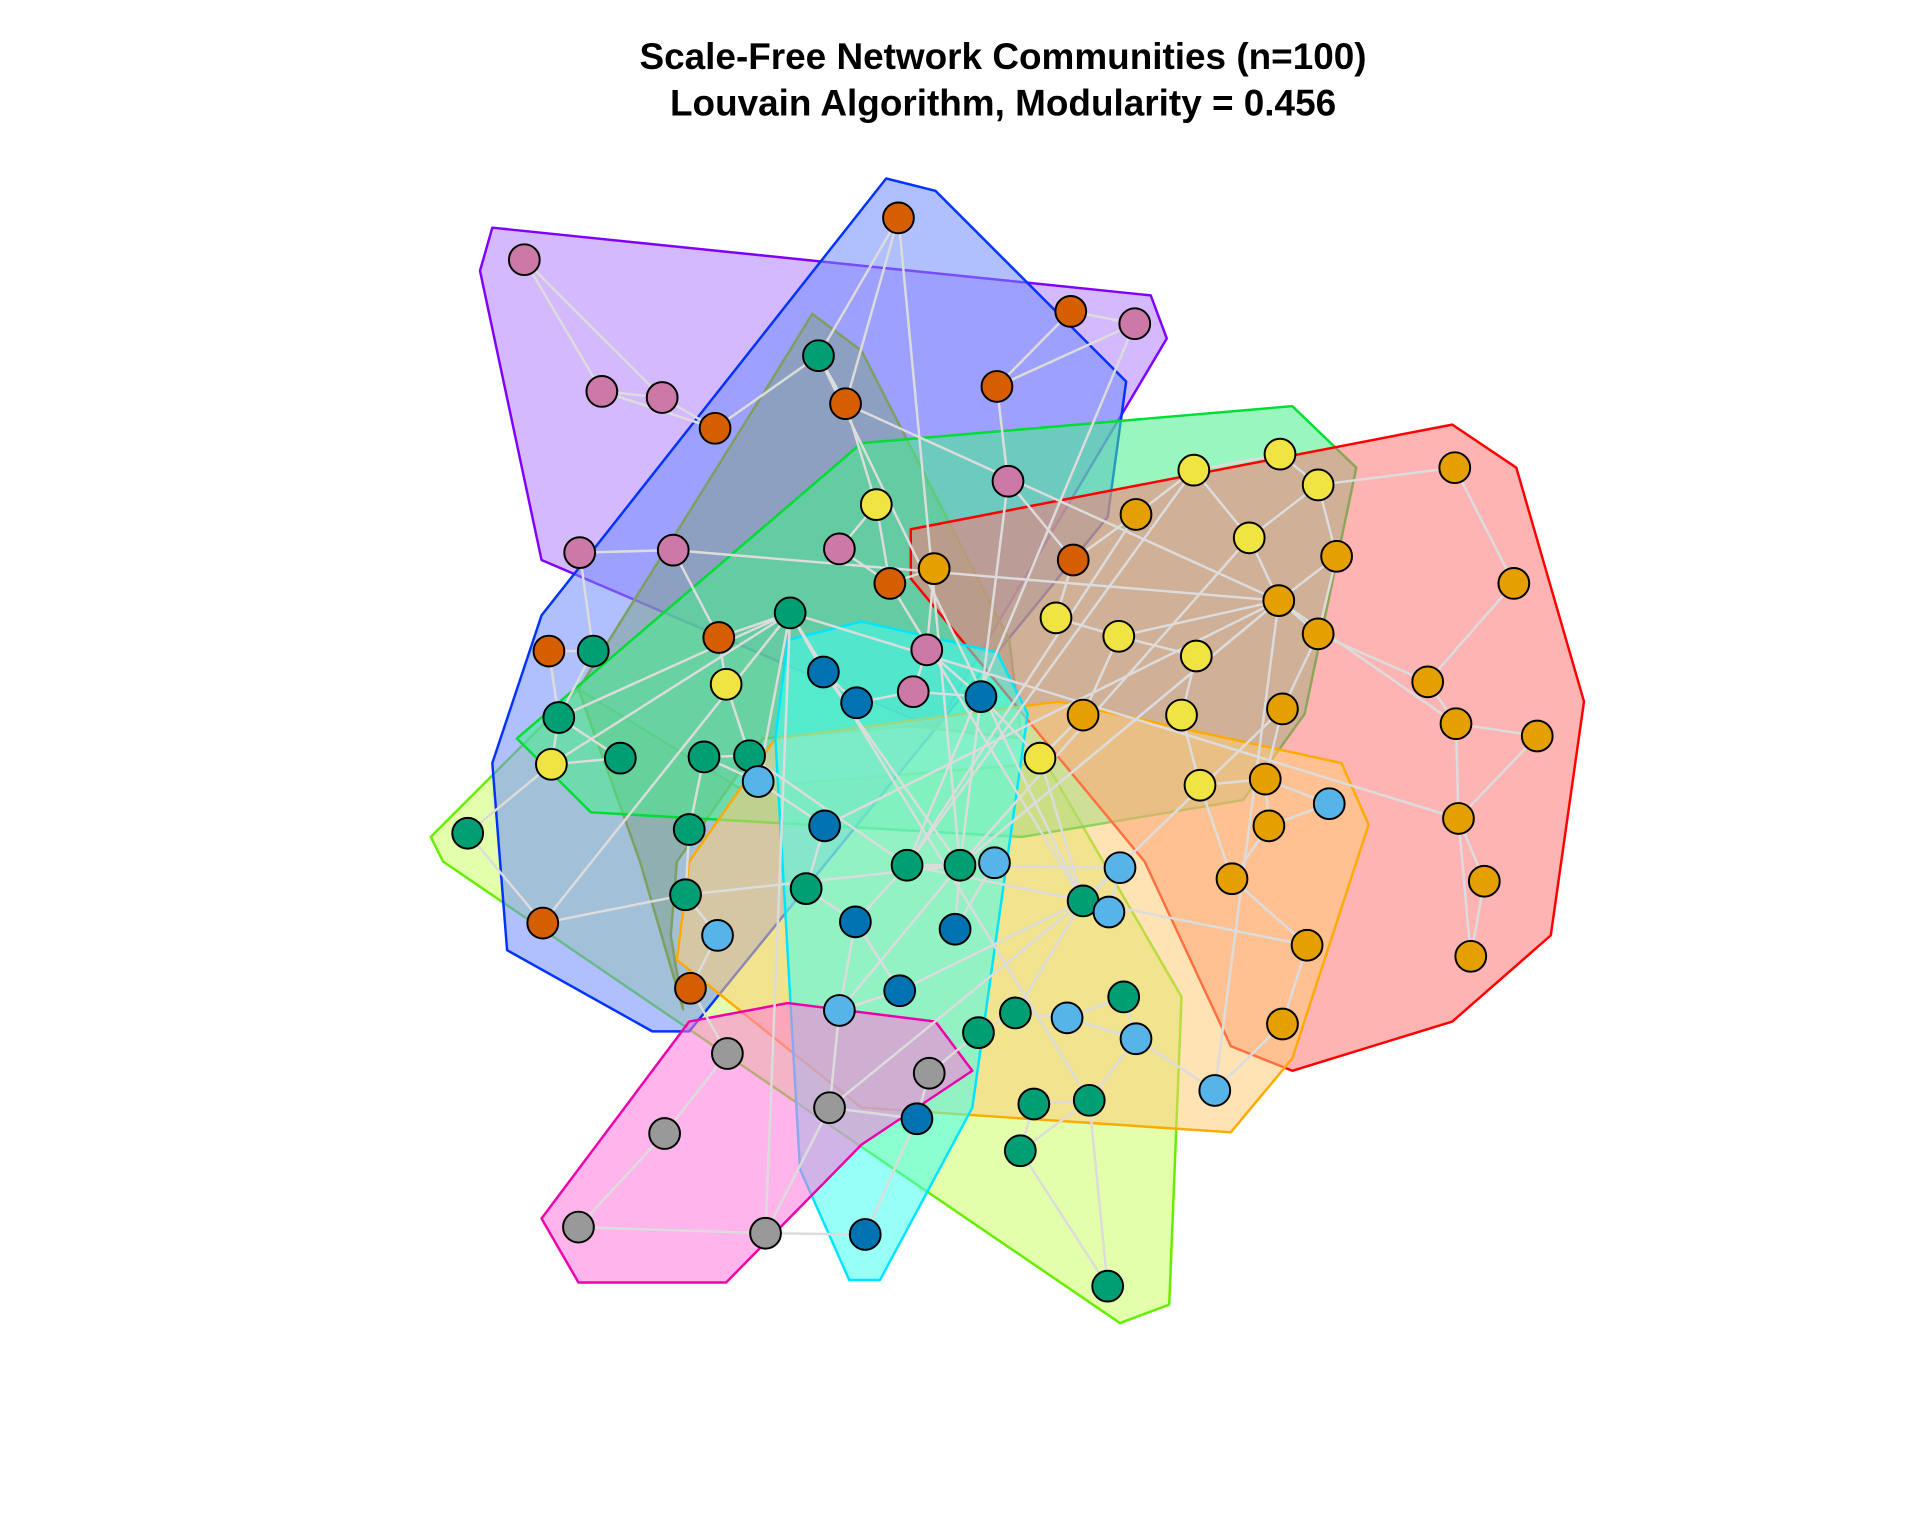  I want to click on title: Scale-Free Network Communities (n=100), so click(1003, 56).